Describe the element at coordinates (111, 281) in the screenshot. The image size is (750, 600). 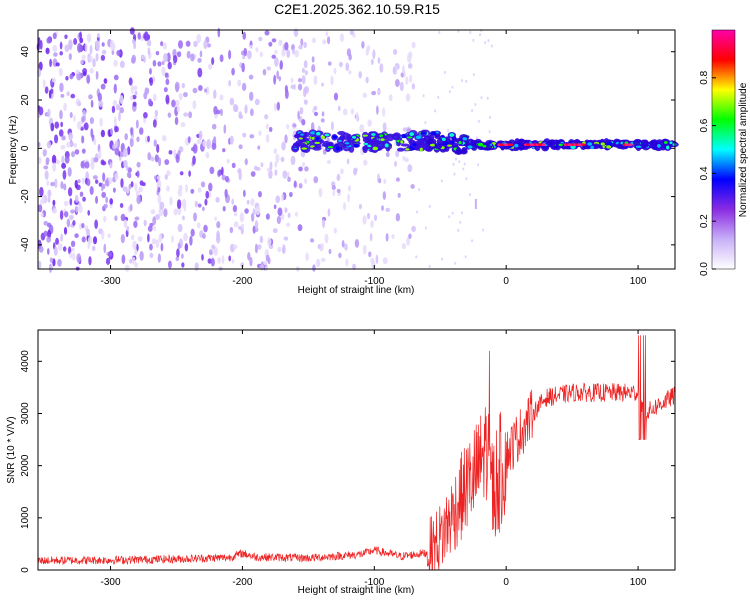
I see `spectrogram-x-tick-label: -300` at that location.